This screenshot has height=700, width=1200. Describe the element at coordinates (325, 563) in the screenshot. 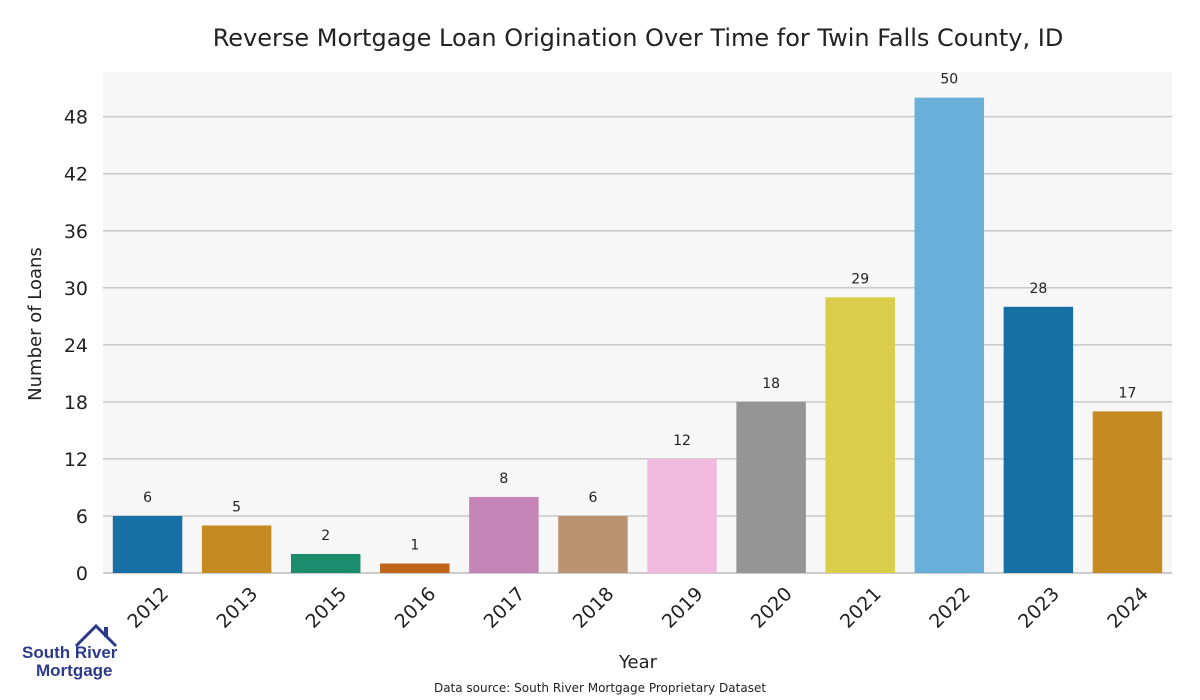

I see `bar-2015` at that location.